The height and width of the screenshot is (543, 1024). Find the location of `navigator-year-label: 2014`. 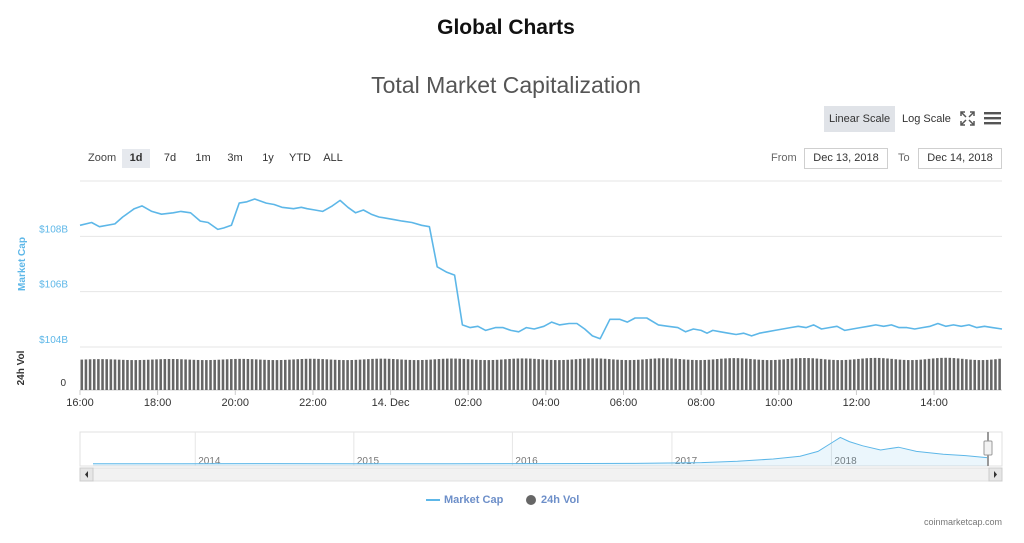

navigator-year-label: 2014 is located at coordinates (209, 461).